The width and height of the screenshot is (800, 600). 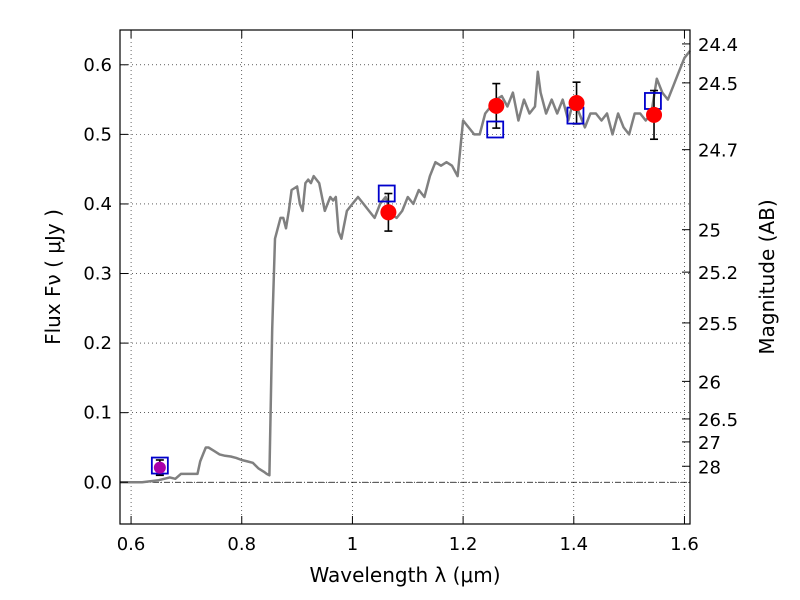 I want to click on right-tick-label: 28, so click(x=709, y=467).